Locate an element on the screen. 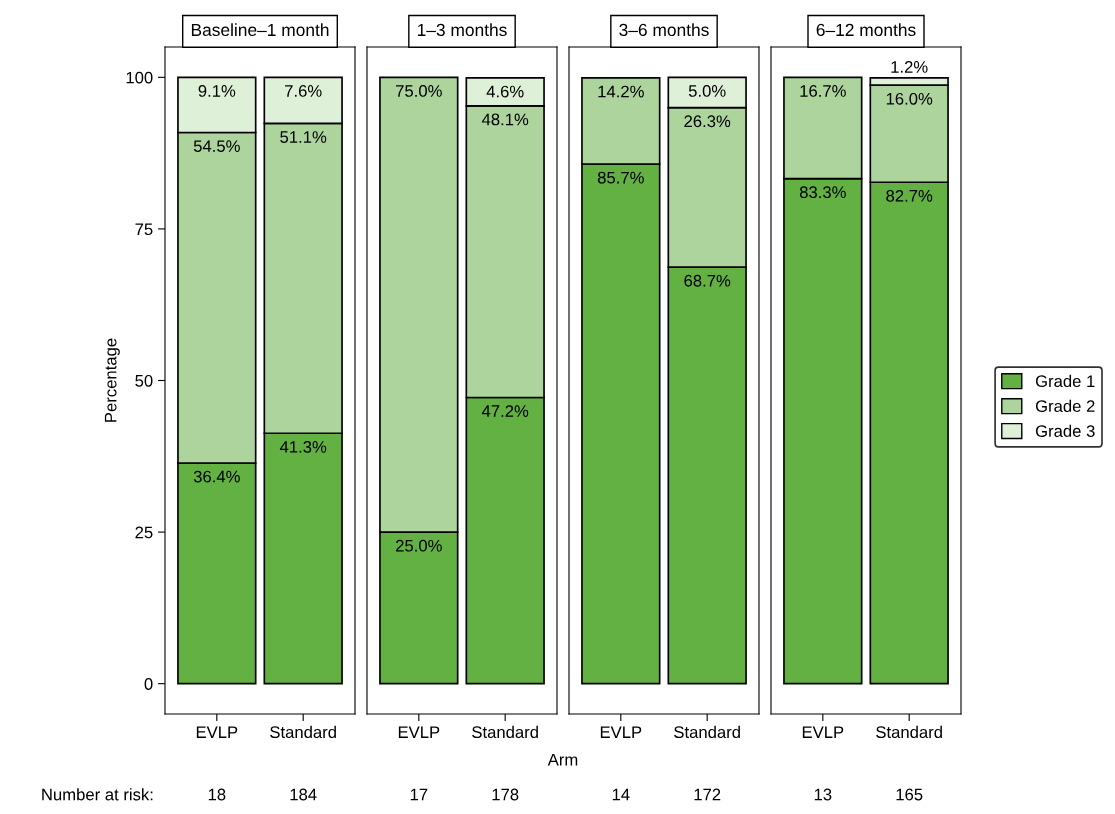 The height and width of the screenshot is (814, 1115). y-tick-label: 0 is located at coordinates (148, 684).